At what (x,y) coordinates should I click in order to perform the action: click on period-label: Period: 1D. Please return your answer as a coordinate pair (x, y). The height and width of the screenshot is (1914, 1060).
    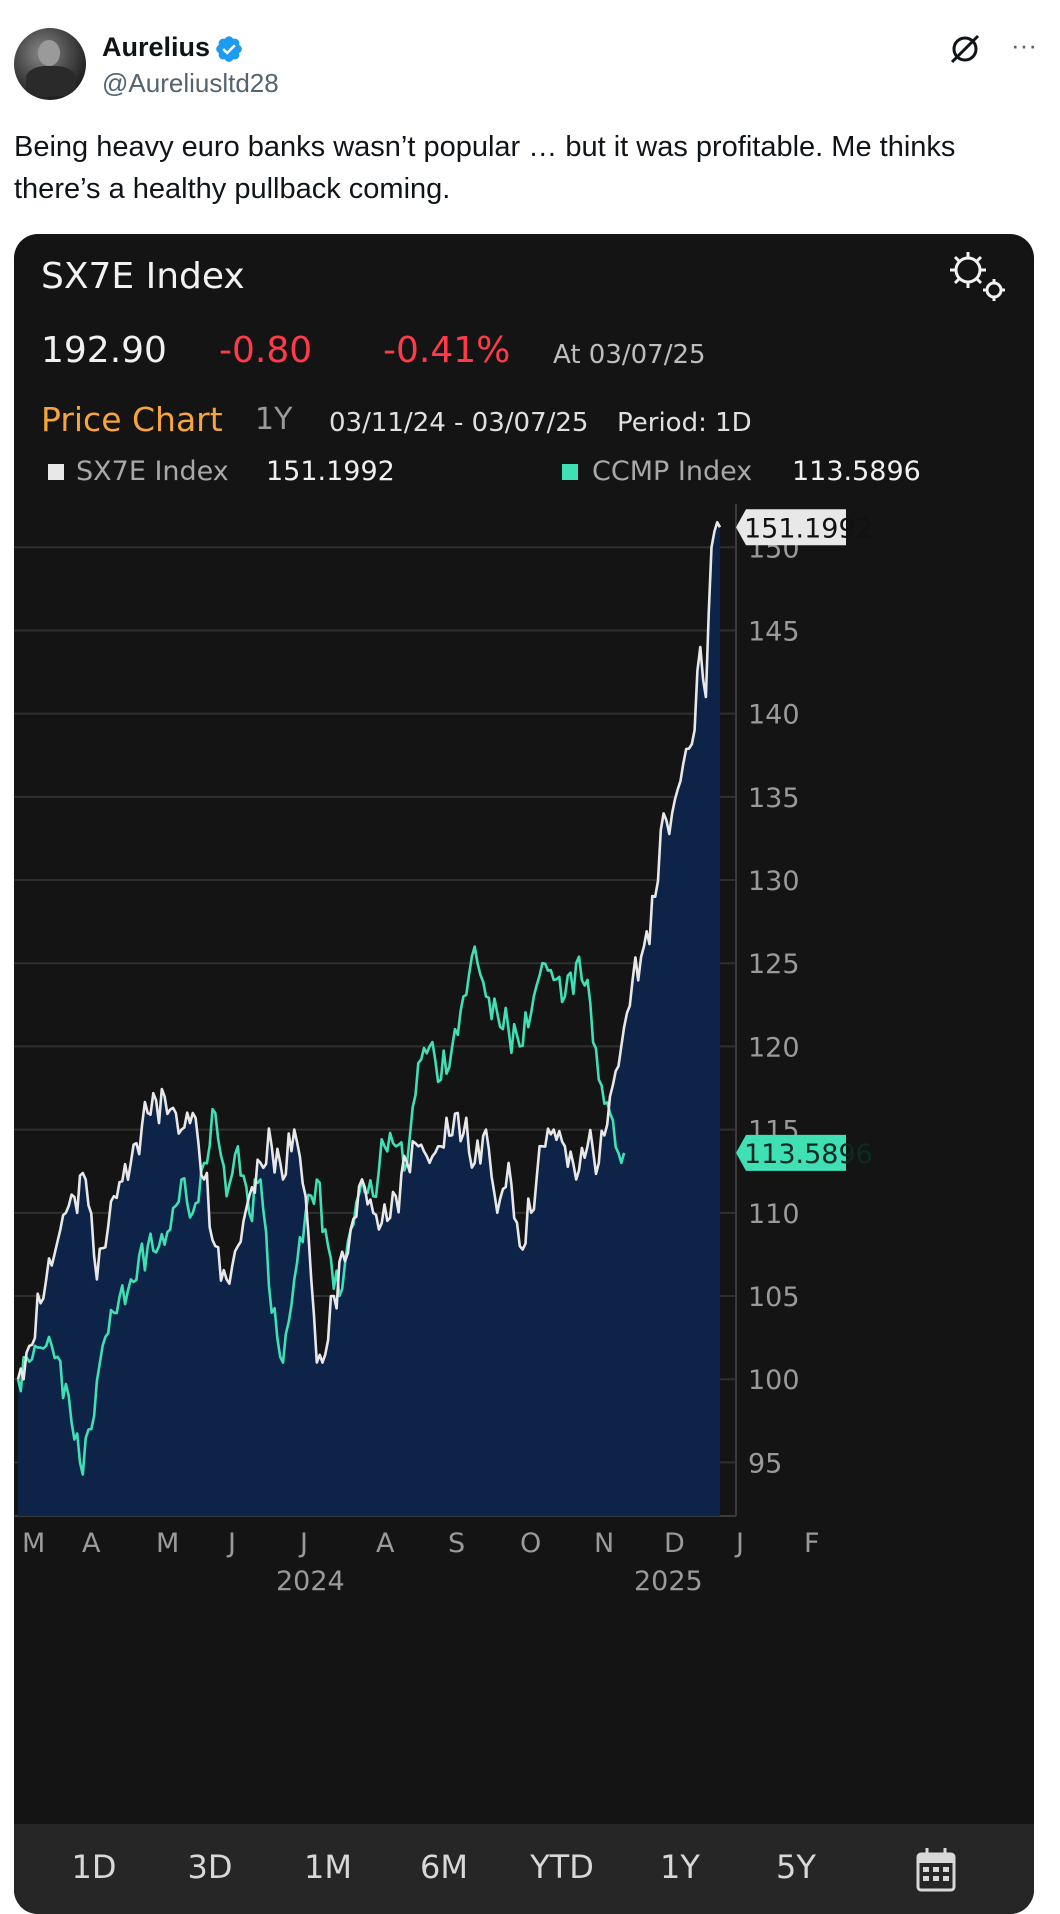
    Looking at the image, I should click on (684, 423).